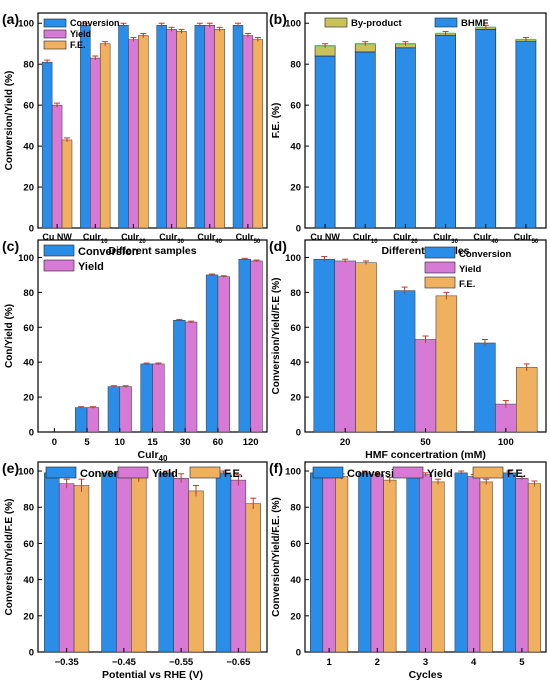 The width and height of the screenshot is (550, 685). I want to click on y-tick-label: 20, so click(28, 398).